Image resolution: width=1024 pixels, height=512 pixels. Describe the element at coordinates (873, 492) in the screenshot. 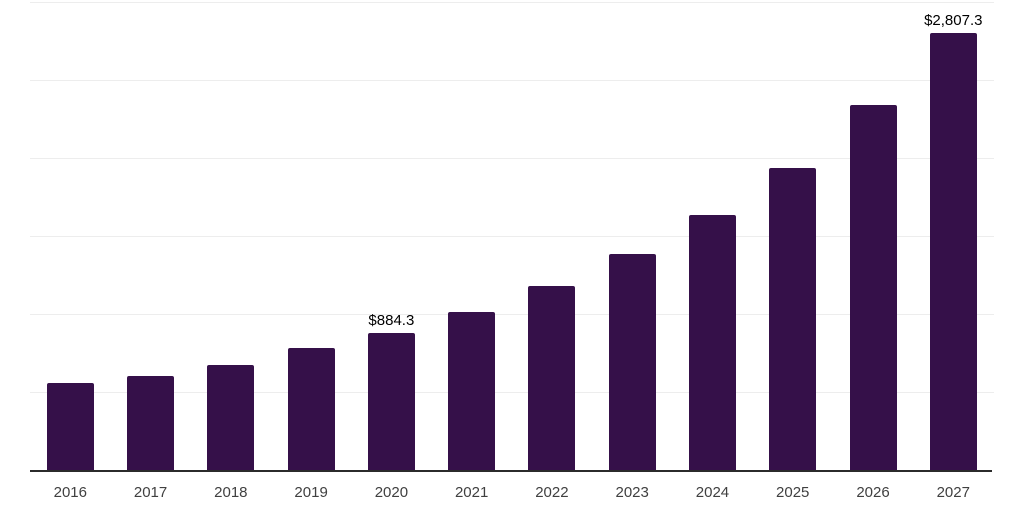

I see `x-tick-label-2026: 2026` at that location.